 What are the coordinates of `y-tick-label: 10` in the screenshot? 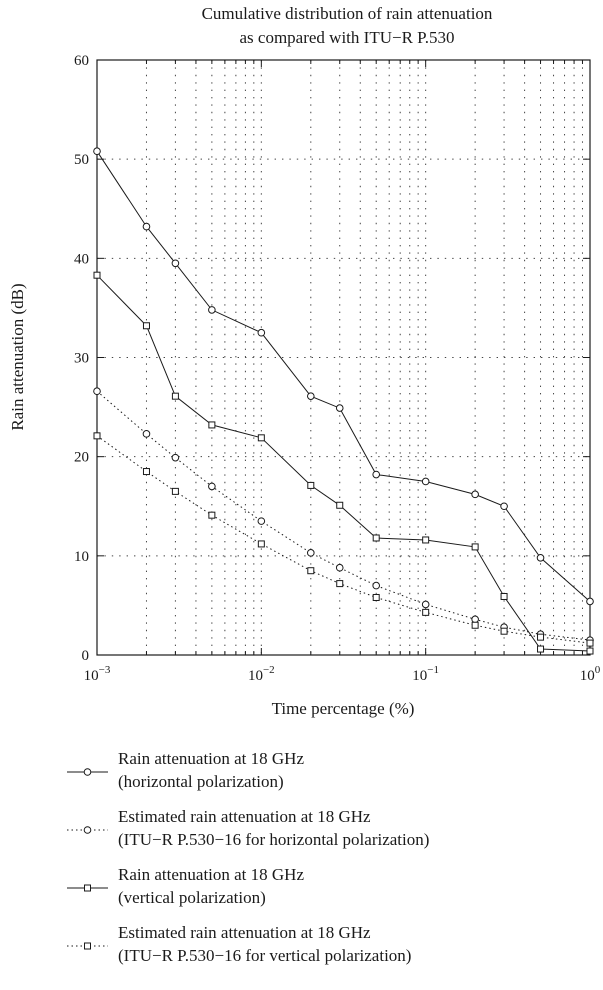 It's located at (81, 557).